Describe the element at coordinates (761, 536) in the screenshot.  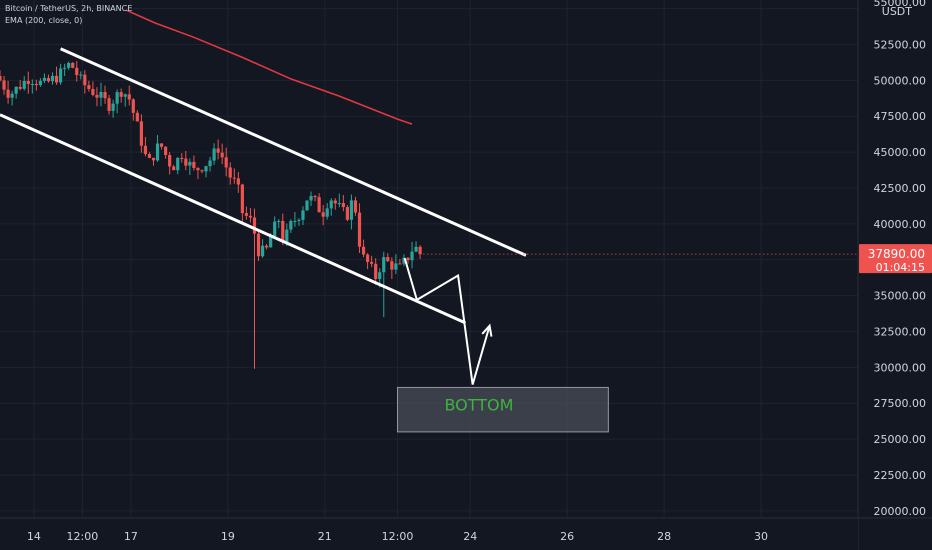
I see `x-tick-label: 30` at that location.